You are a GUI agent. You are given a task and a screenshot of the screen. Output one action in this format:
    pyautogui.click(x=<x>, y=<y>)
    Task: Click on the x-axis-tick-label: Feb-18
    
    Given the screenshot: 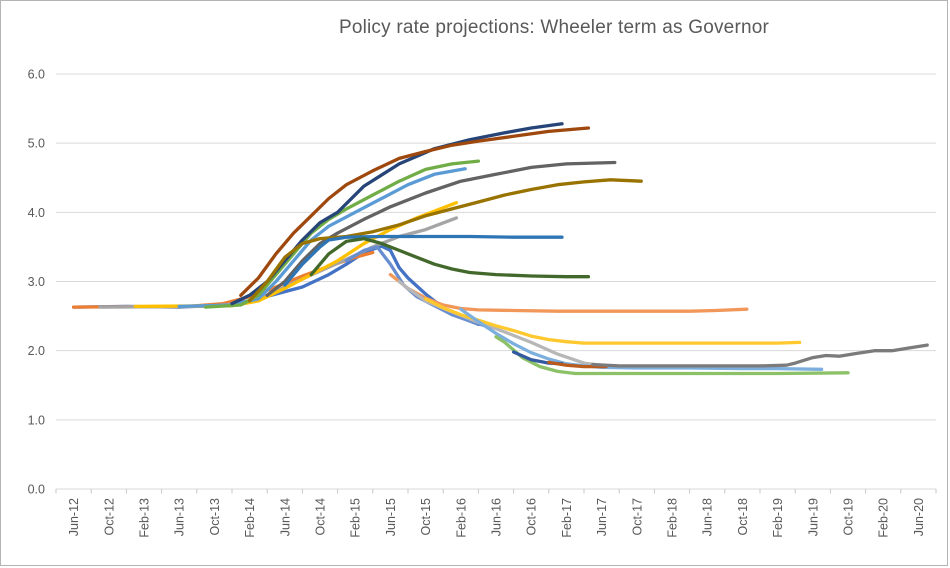 What is the action you would take?
    pyautogui.click(x=673, y=518)
    